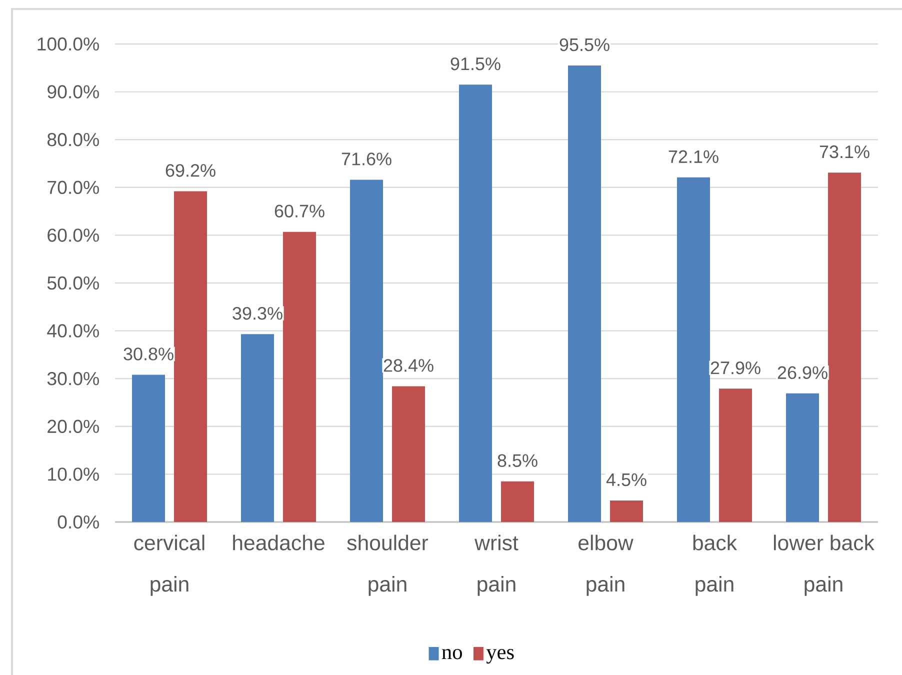  I want to click on data-label: 69.2%, so click(191, 170).